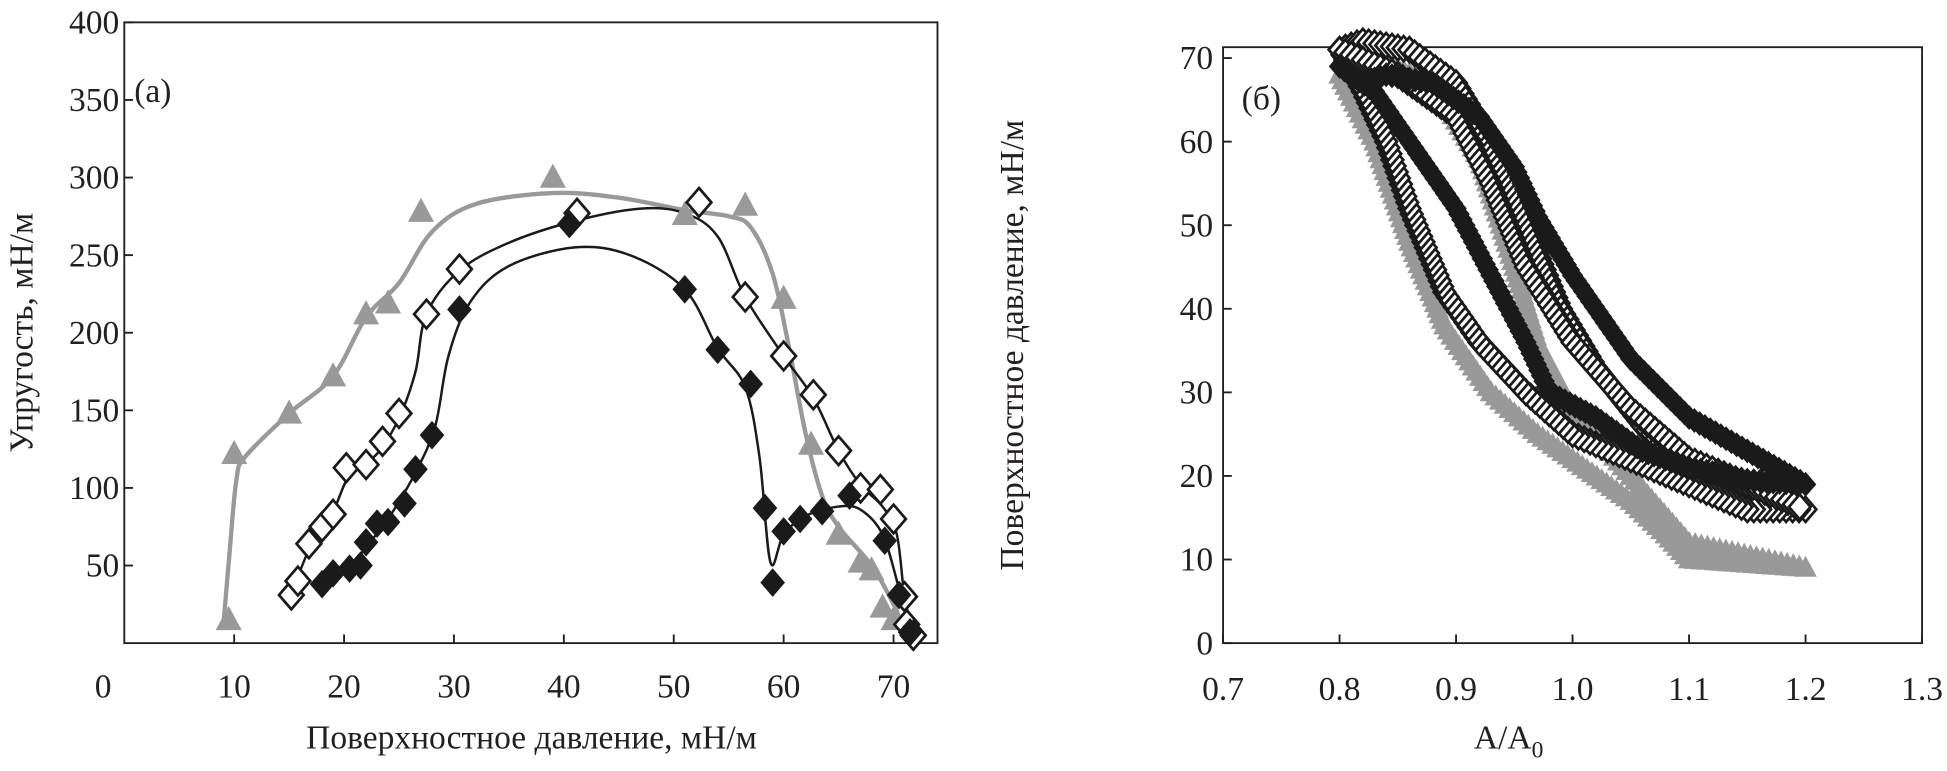  Describe the element at coordinates (1261, 98) in the screenshot. I see `panel-b-label: (б)` at that location.